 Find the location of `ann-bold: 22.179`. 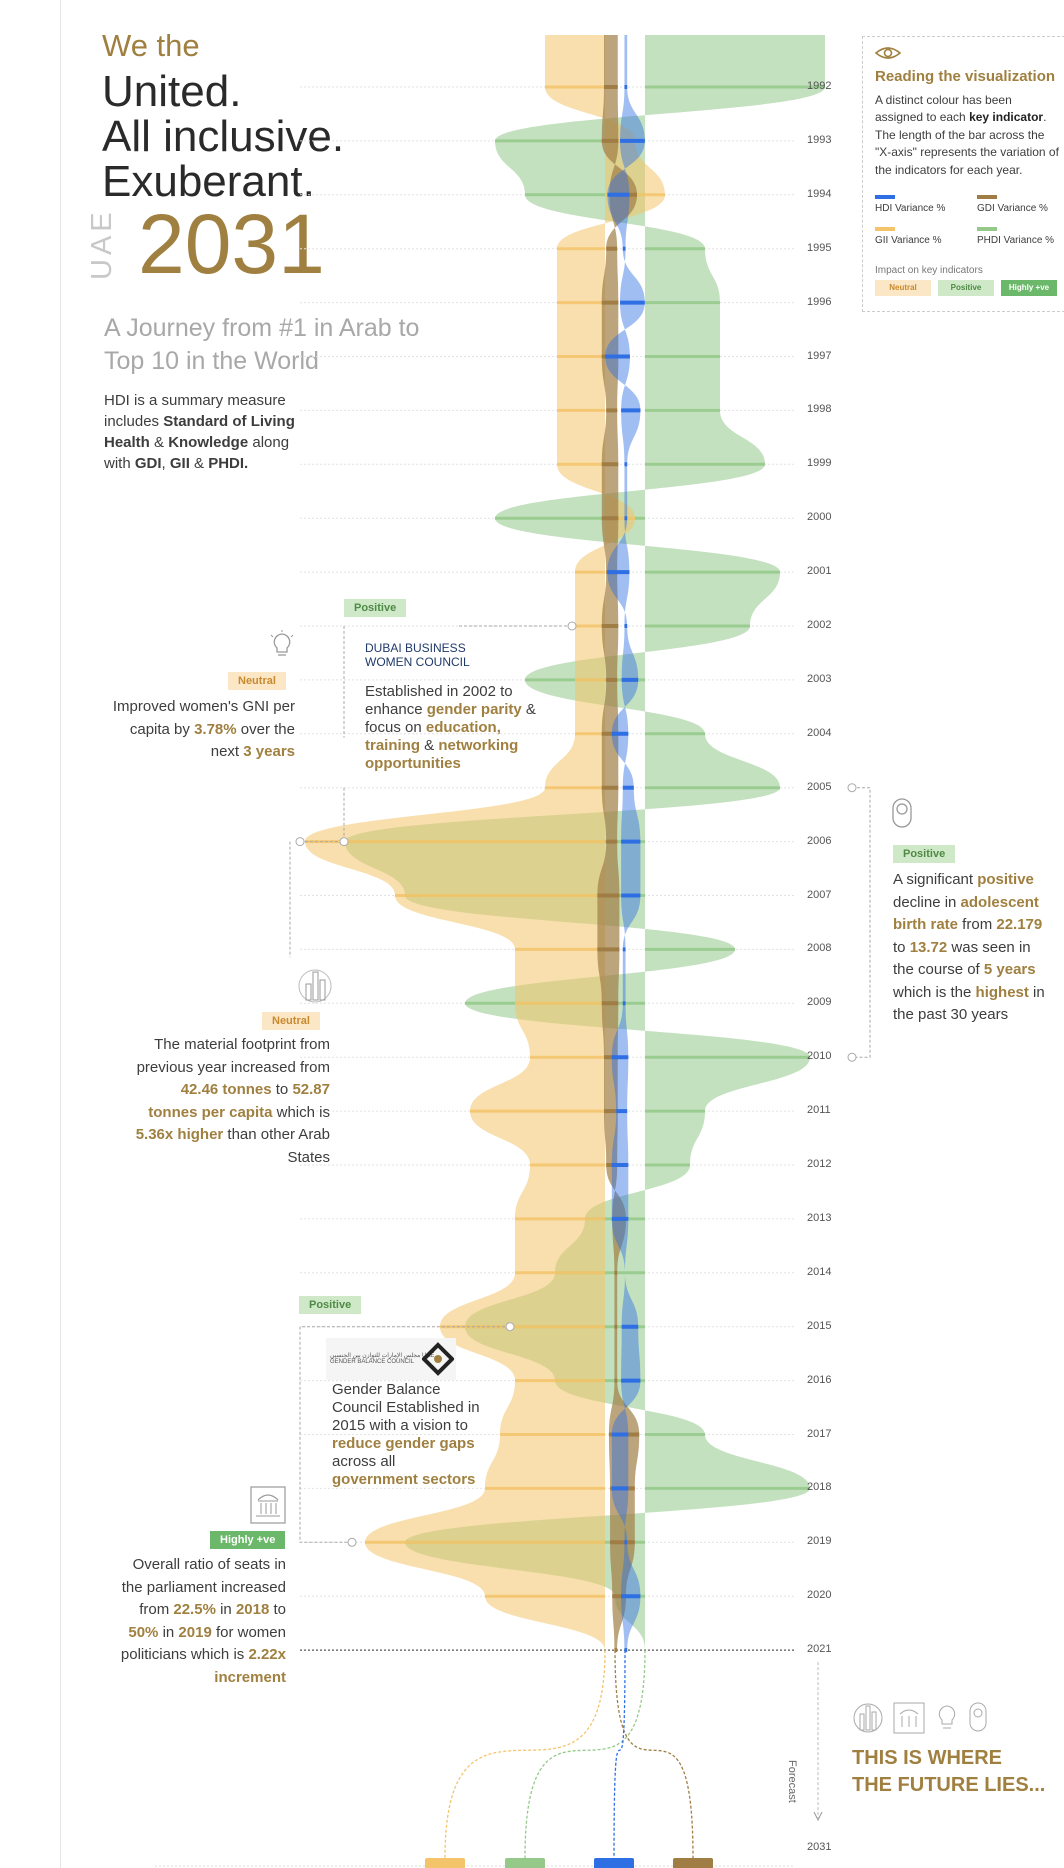

ann-bold: 22.179 is located at coordinates (1019, 924).